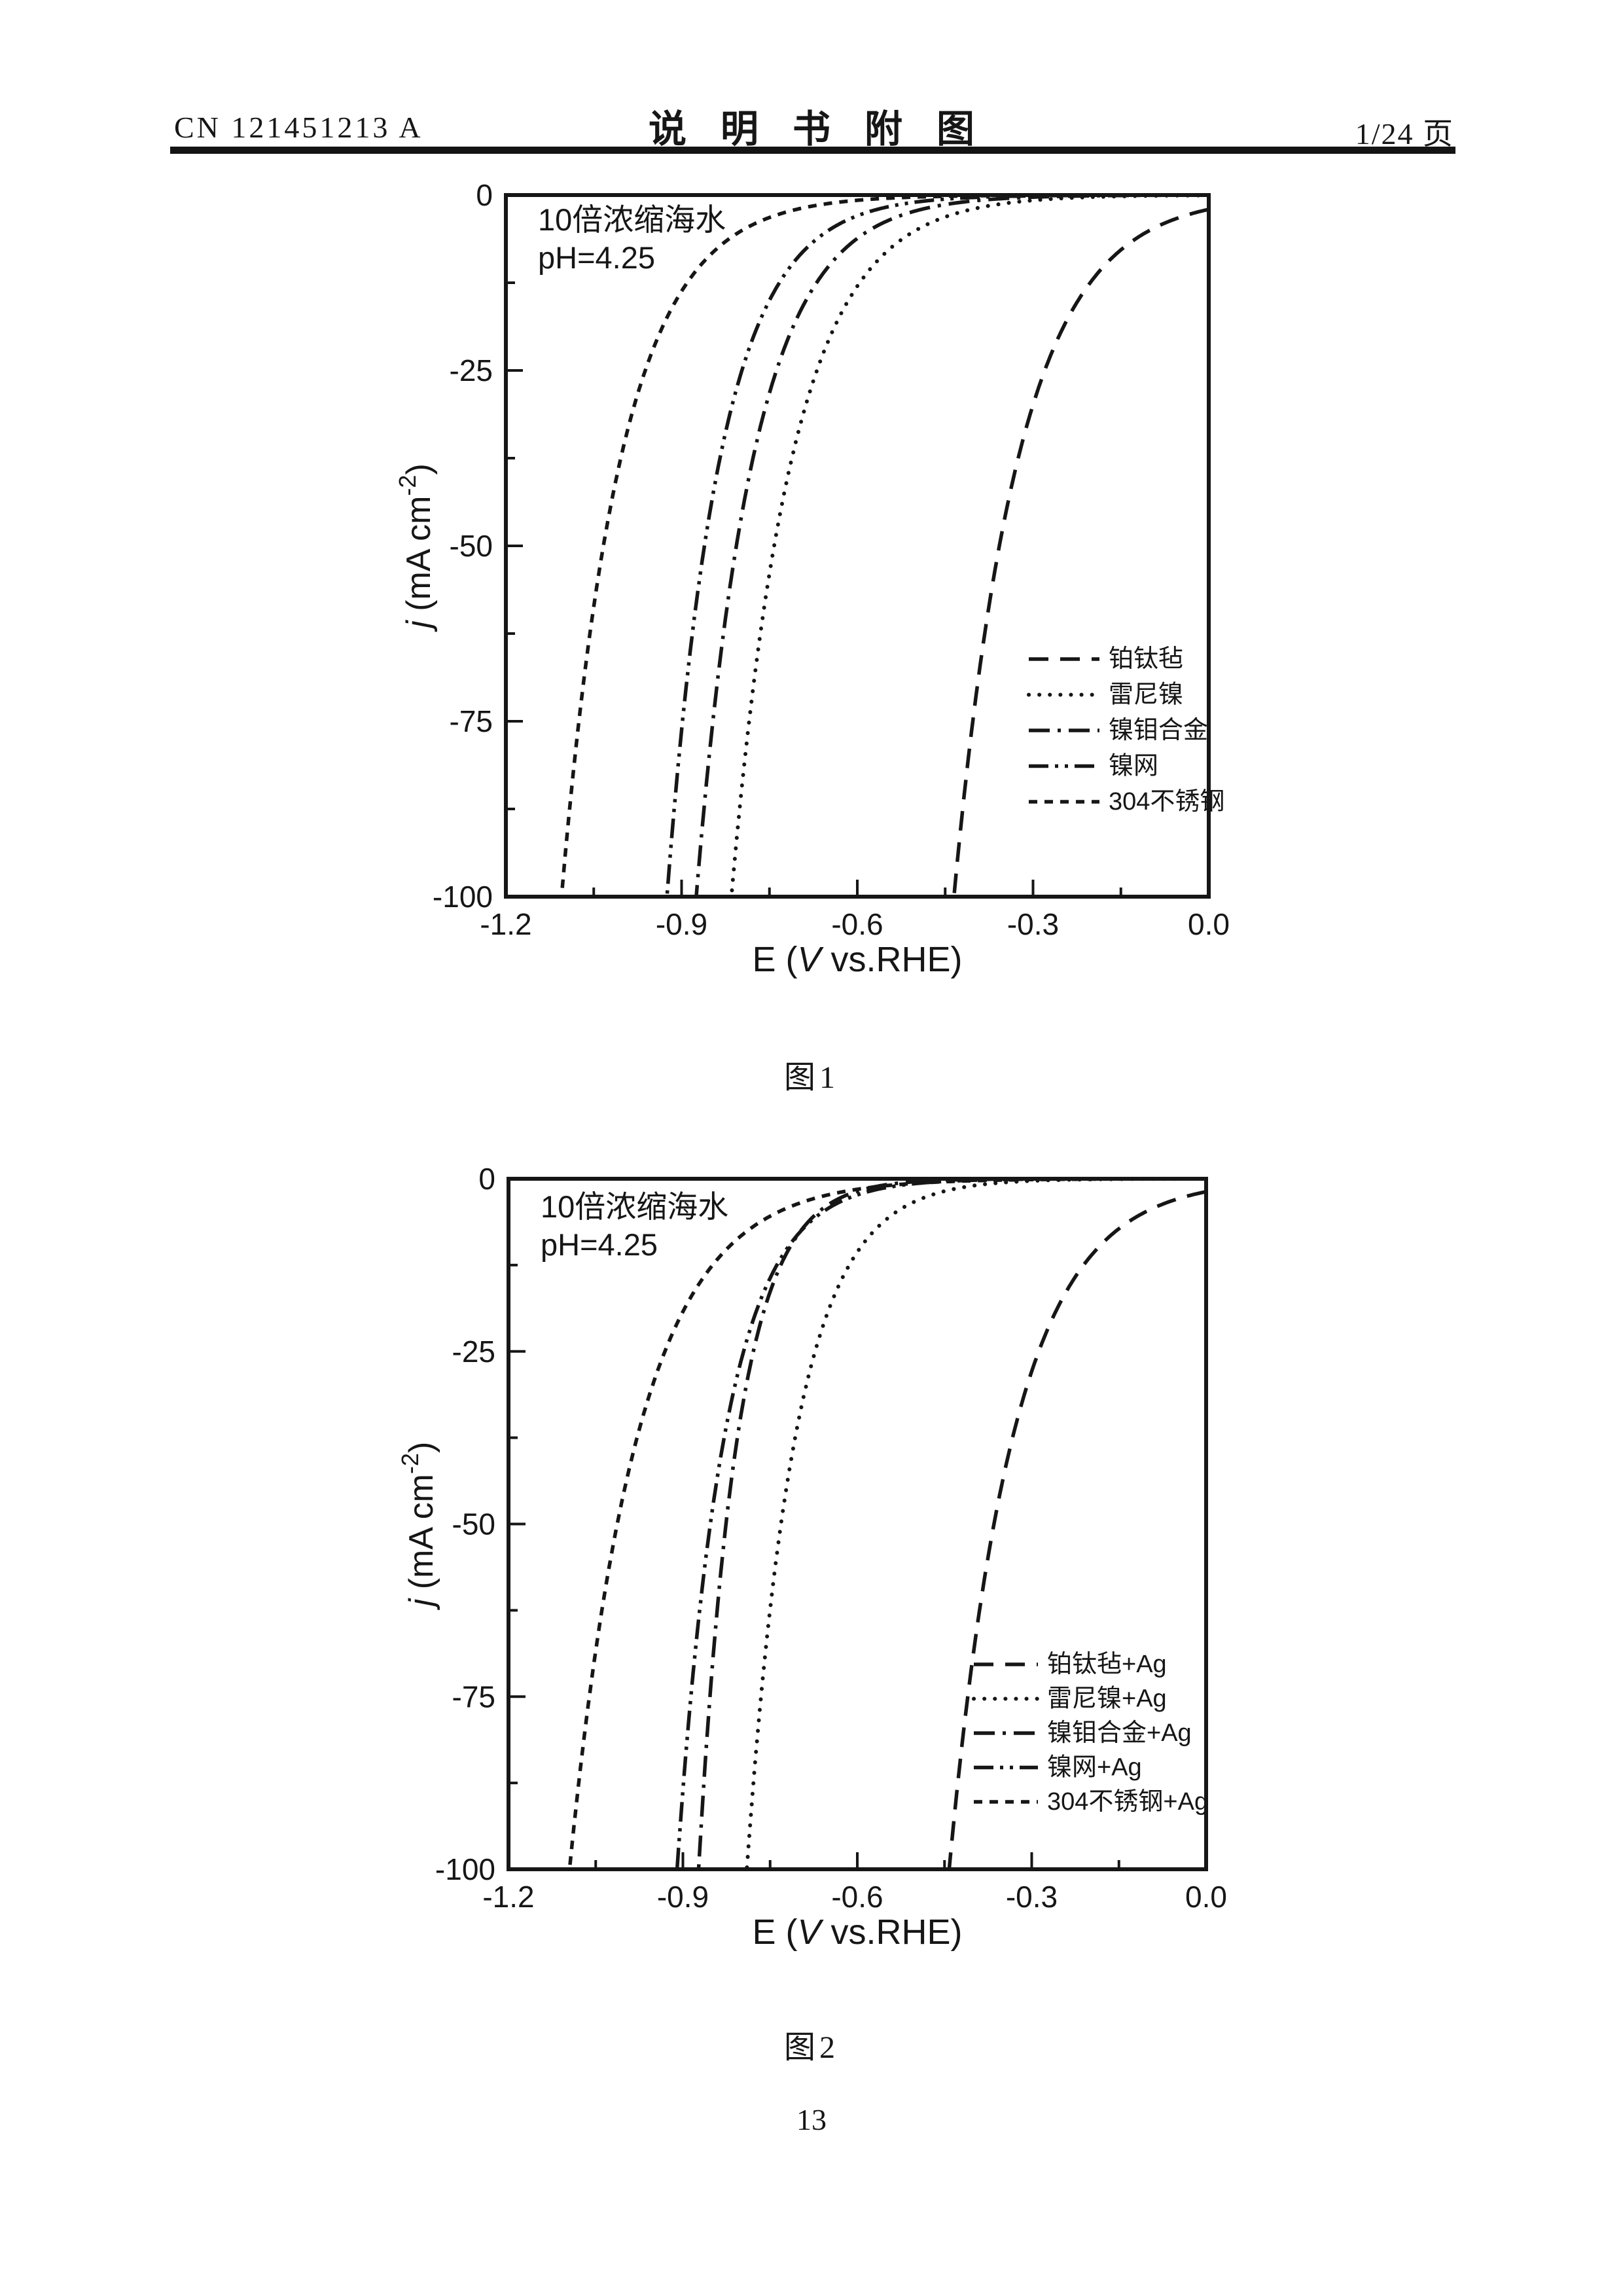  What do you see at coordinates (1094, 1768) in the screenshot?
I see `legend-label: 镍网+Ag` at bounding box center [1094, 1768].